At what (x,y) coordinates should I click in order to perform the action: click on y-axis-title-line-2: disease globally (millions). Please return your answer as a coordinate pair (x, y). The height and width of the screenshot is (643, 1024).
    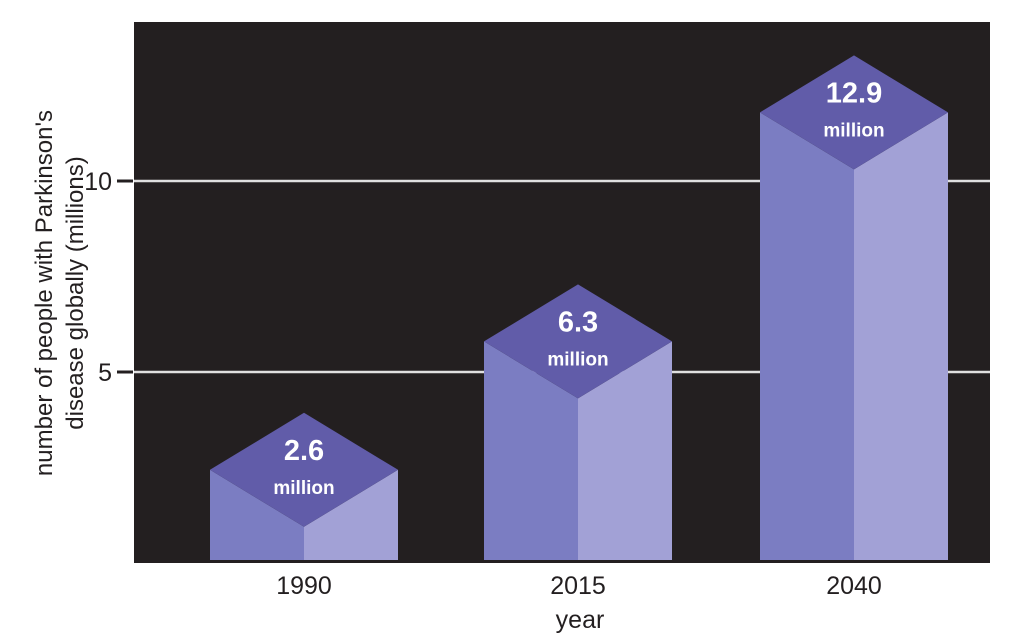
    Looking at the image, I should click on (75, 292).